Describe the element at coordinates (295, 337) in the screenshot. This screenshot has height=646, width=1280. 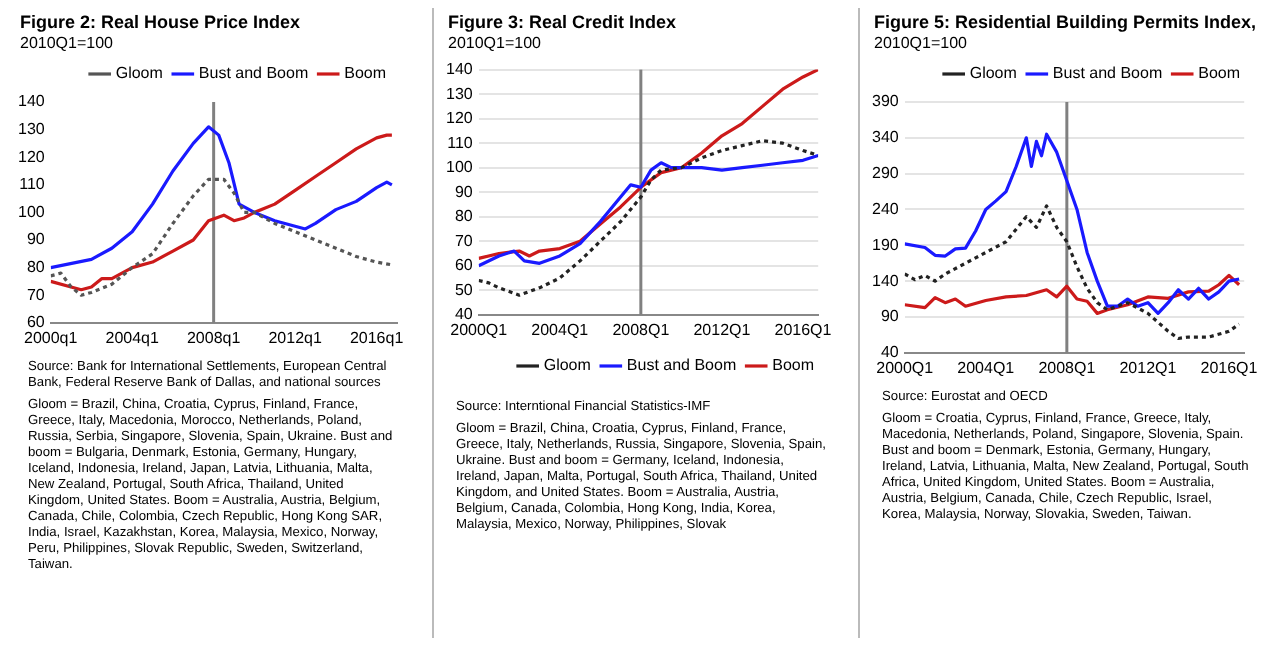
I see `x-tick-label: 2012q1` at that location.